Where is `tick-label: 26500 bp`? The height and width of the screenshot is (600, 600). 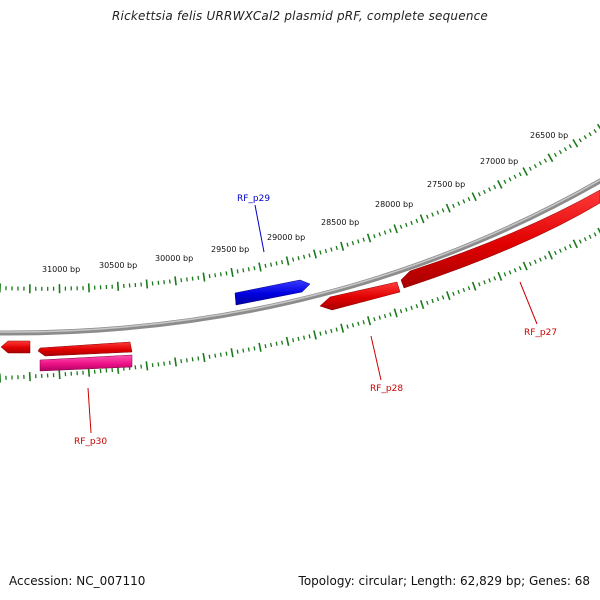 tick-label: 26500 bp is located at coordinates (549, 135).